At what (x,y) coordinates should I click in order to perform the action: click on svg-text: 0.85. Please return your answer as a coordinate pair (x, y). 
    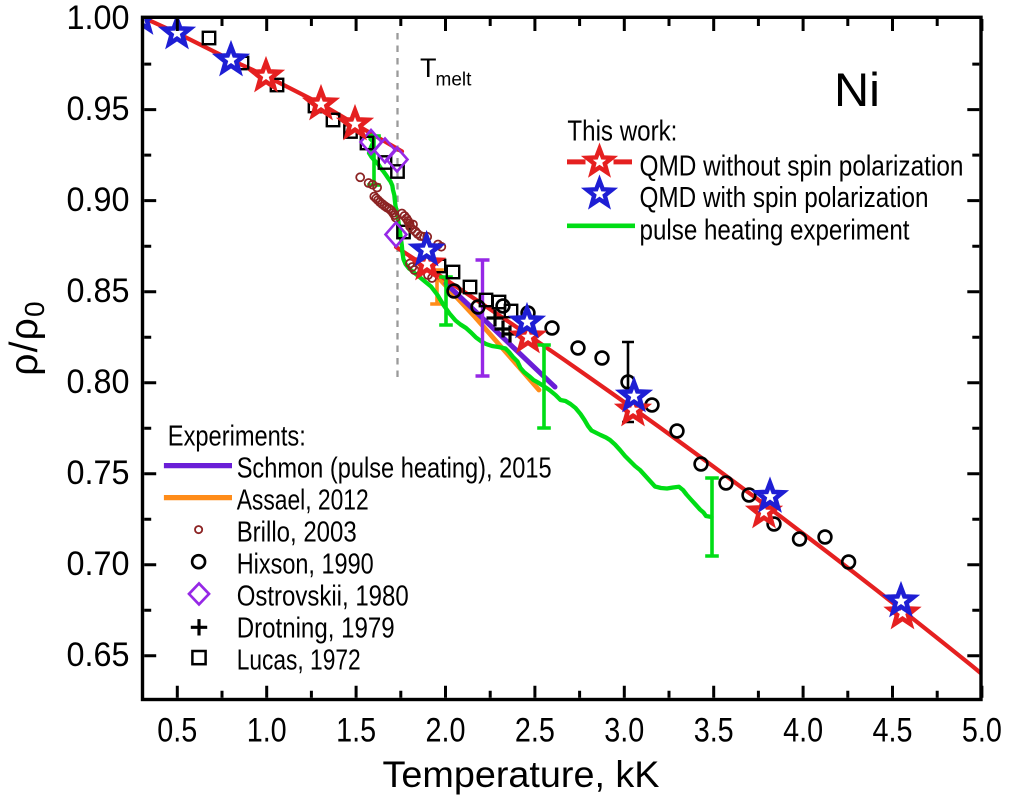
    Looking at the image, I should click on (98, 291).